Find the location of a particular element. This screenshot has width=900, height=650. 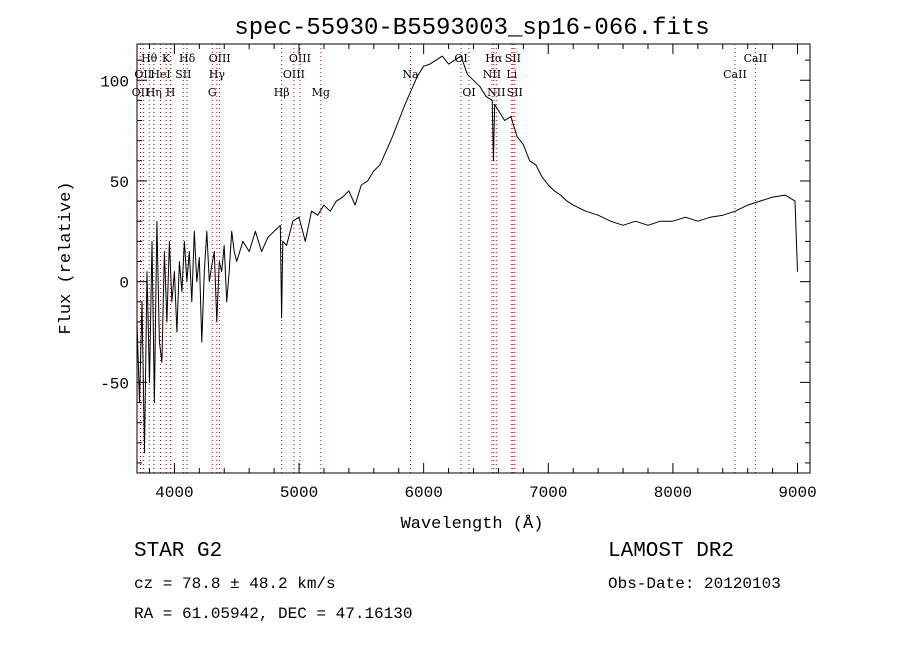

line-label: Hα is located at coordinates (494, 58).